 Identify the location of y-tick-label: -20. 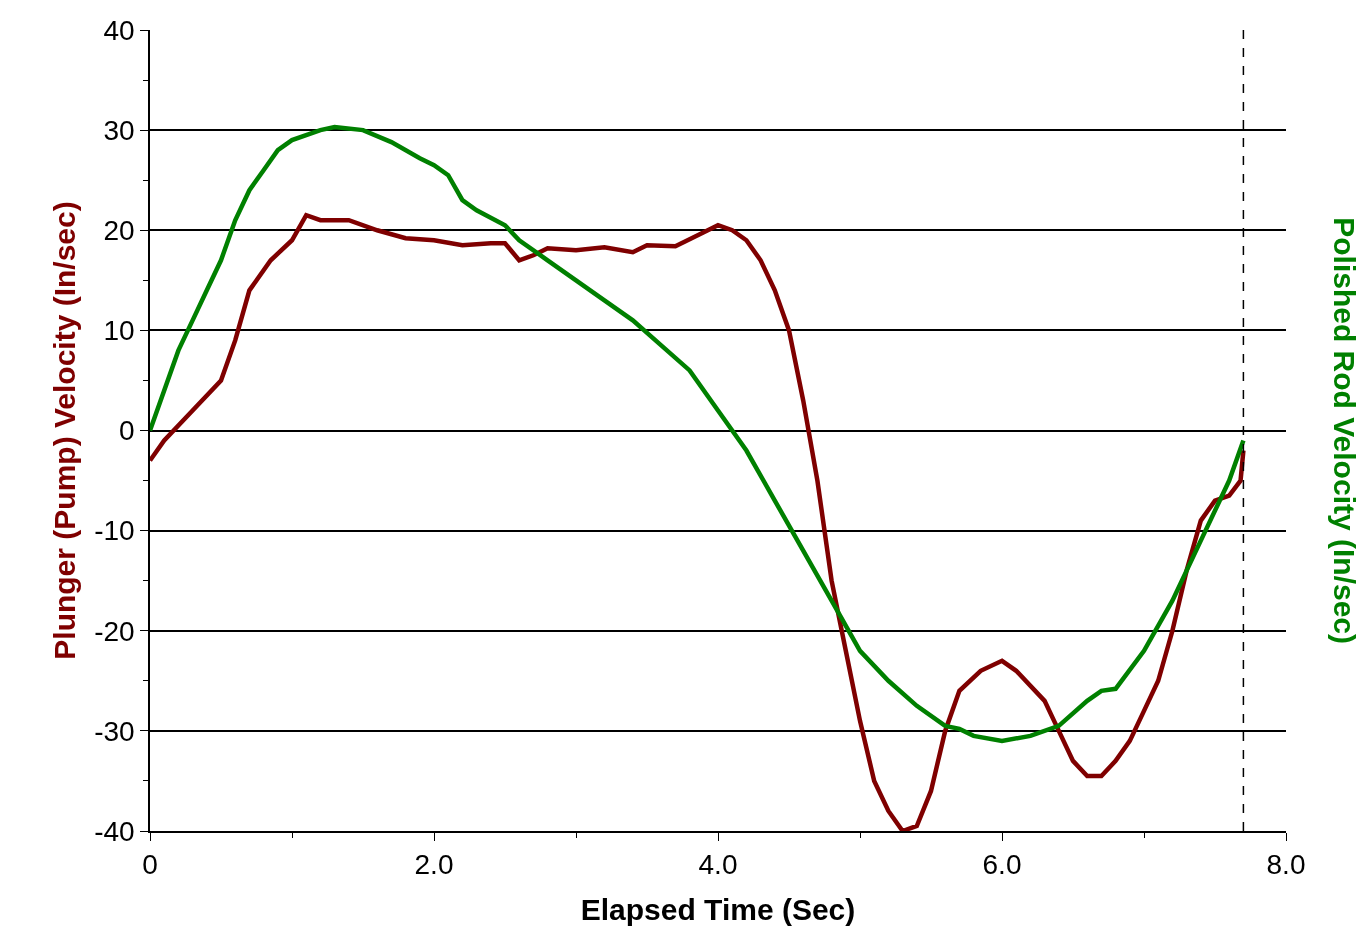
(114, 631).